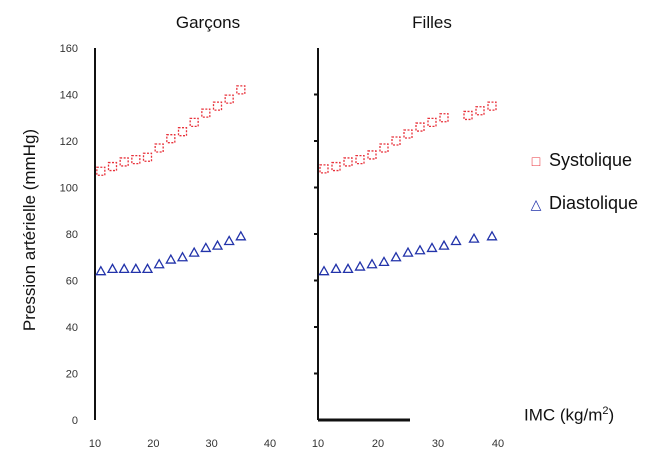 The image size is (667, 451). Describe the element at coordinates (69, 49) in the screenshot. I see `y-tick-label: 160` at that location.